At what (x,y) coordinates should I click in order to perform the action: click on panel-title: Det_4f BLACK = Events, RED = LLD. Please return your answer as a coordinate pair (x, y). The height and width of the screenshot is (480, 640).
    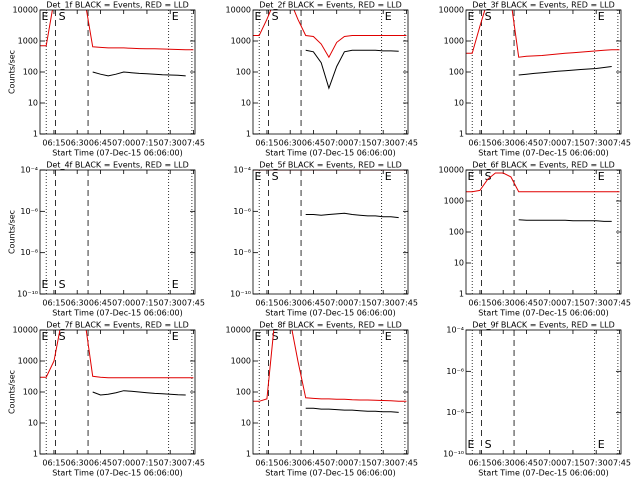
    Looking at the image, I should click on (117, 165).